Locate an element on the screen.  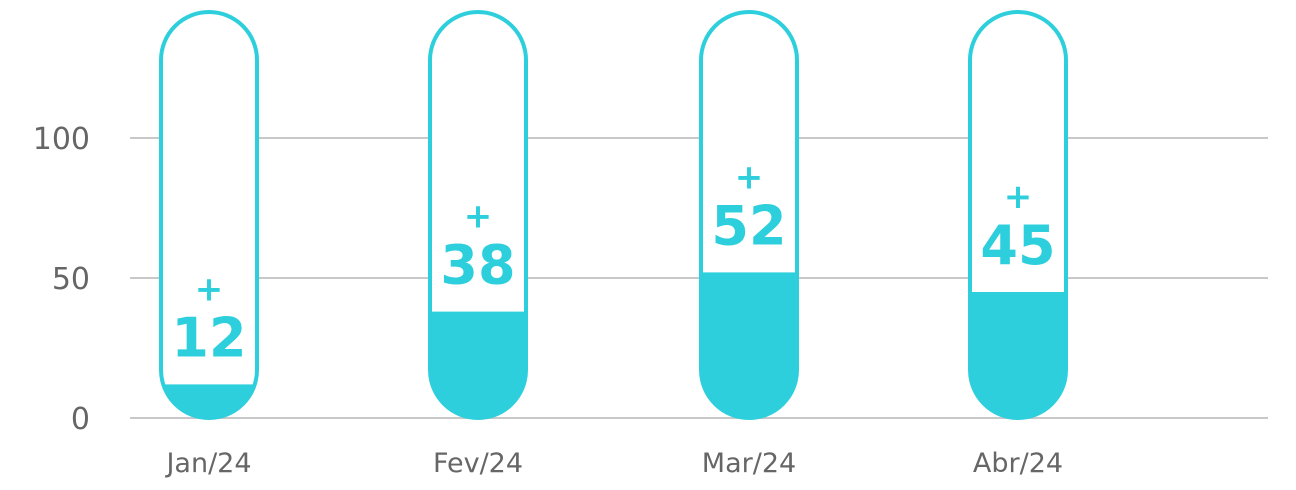
x-tick-label-3: Mar/24 is located at coordinates (749, 463).